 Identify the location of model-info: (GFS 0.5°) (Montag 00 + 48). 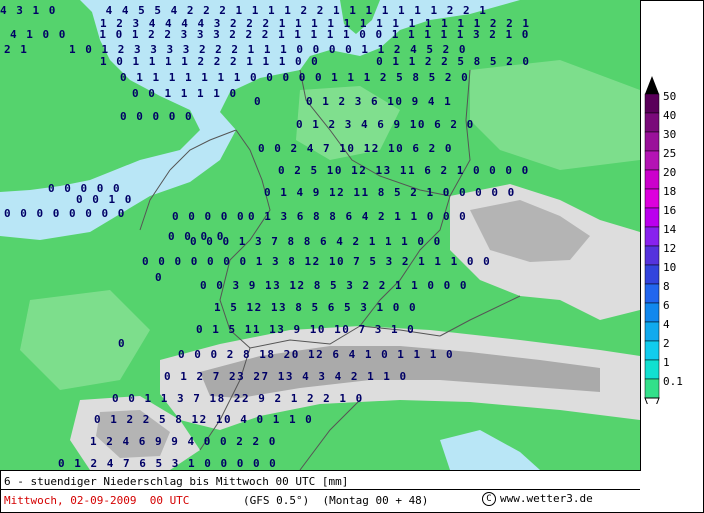
(336, 500).